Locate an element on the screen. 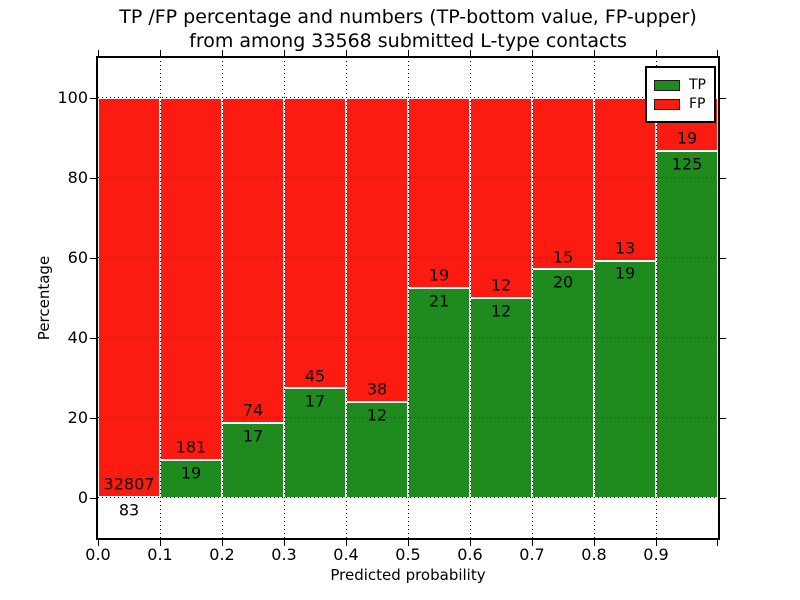  legend-item: FP is located at coordinates (680, 104).